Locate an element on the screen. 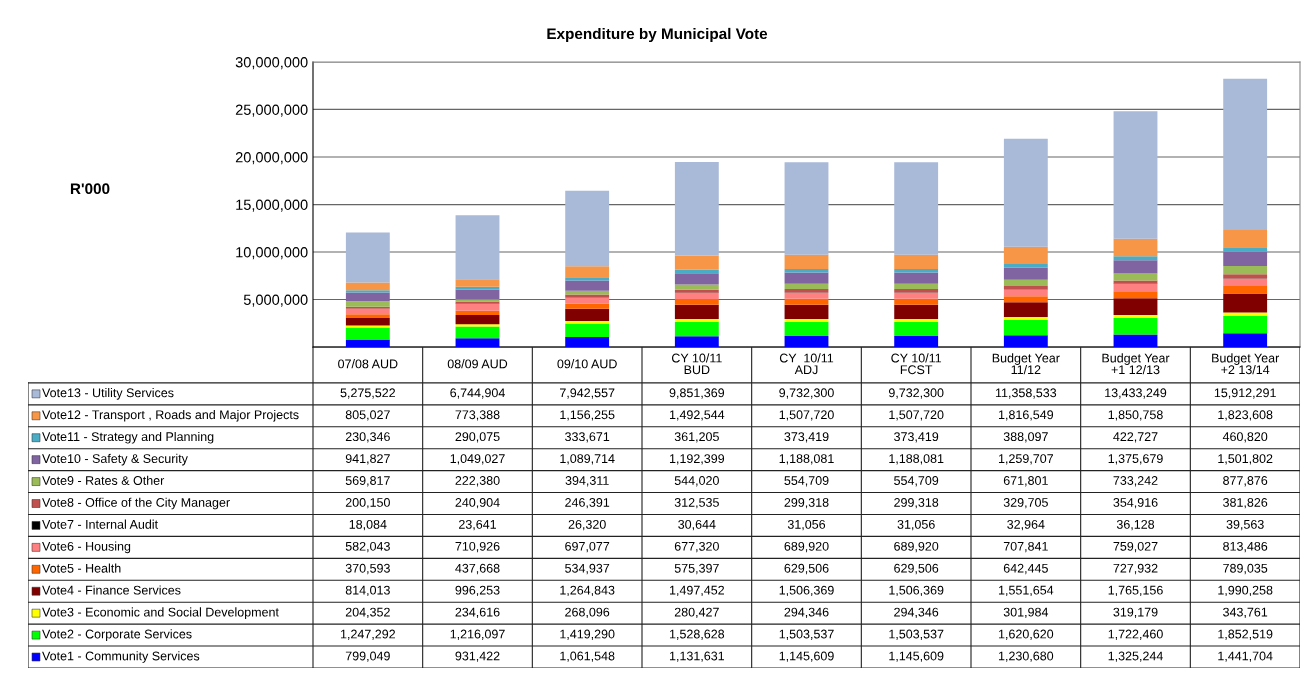 The width and height of the screenshot is (1314, 684). data-label: 240,904 is located at coordinates (477, 503).